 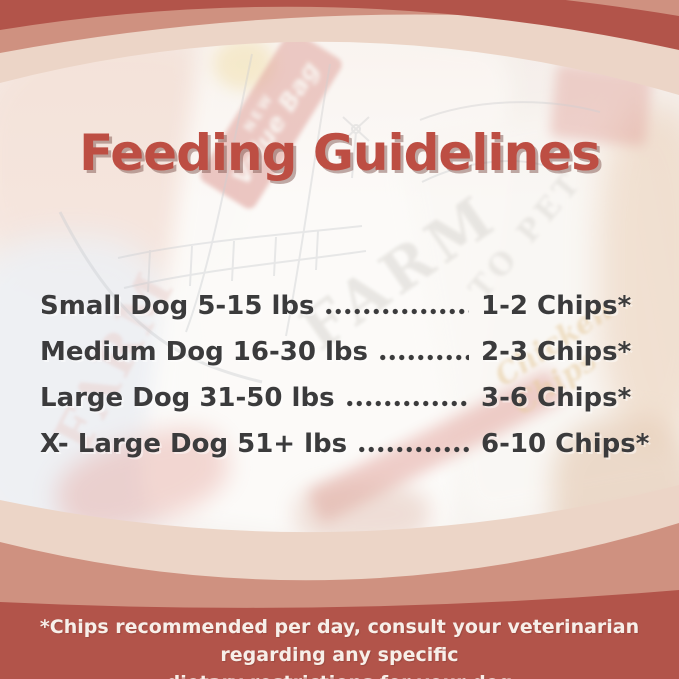 What do you see at coordinates (336, 306) in the screenshot?
I see `table-row-small-dog: Small Dog 5-15 lbs 1-2 Chips*` at bounding box center [336, 306].